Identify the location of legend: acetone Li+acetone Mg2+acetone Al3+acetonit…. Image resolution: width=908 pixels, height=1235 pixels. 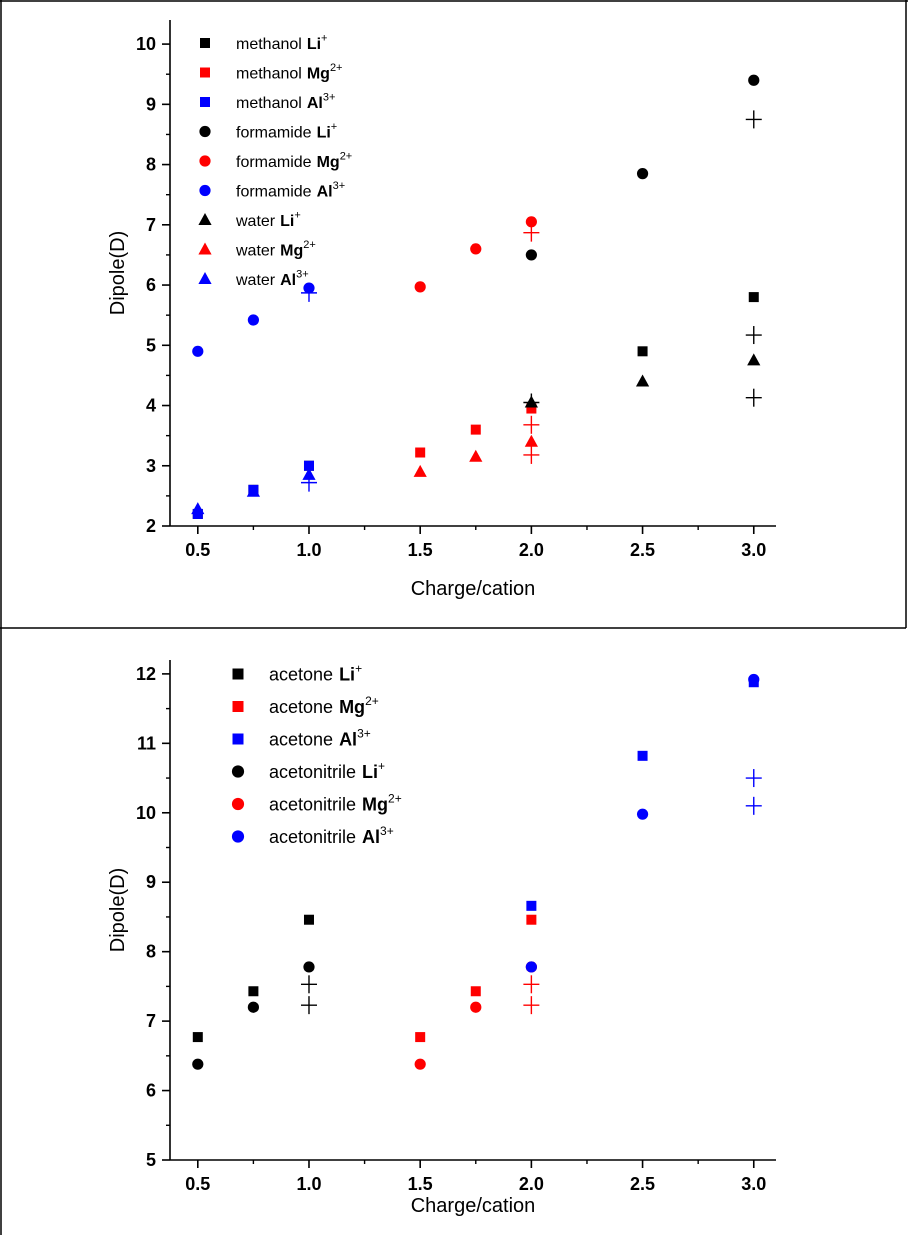
(316, 754).